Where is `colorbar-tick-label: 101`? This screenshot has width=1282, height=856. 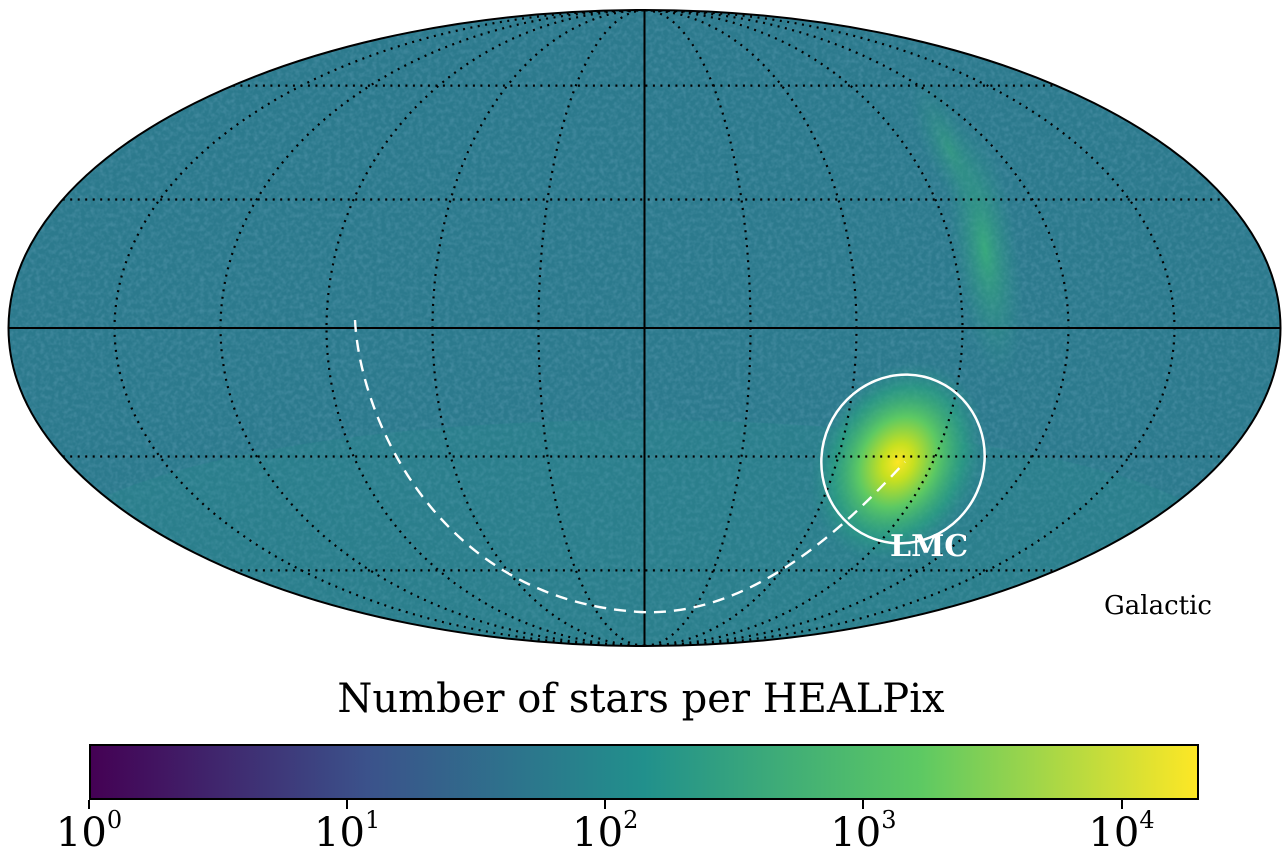 colorbar-tick-label: 101 is located at coordinates (347, 831).